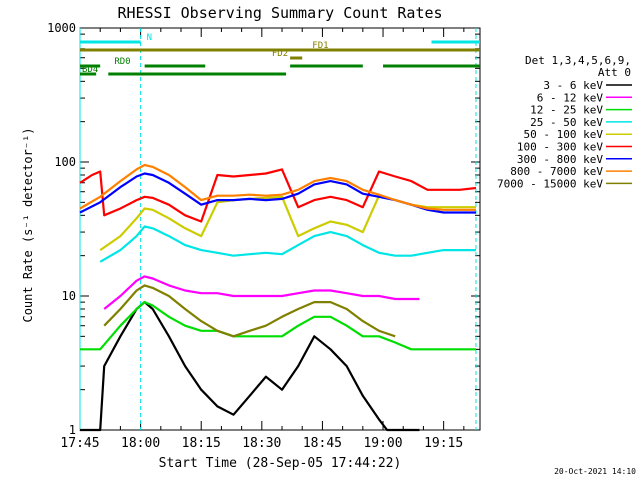 This screenshot has width=640, height=480. What do you see at coordinates (201, 443) in the screenshot?
I see `x-tick-label: 18:15` at bounding box center [201, 443].